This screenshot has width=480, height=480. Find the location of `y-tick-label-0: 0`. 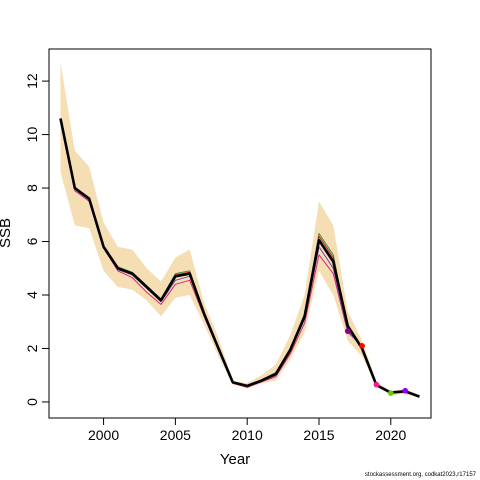

y-tick-label-0: 0 is located at coordinates (32, 402).